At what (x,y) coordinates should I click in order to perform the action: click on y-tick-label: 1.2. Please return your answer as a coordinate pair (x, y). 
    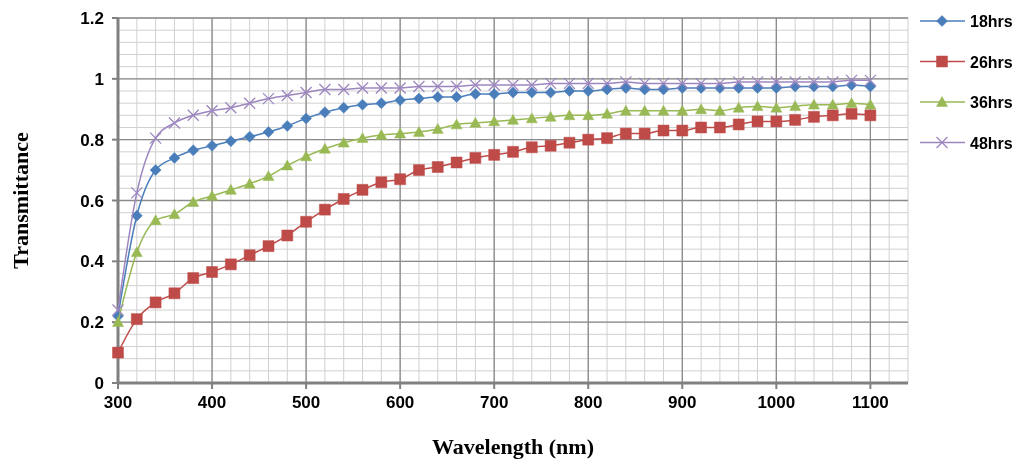
    Looking at the image, I should click on (92, 18).